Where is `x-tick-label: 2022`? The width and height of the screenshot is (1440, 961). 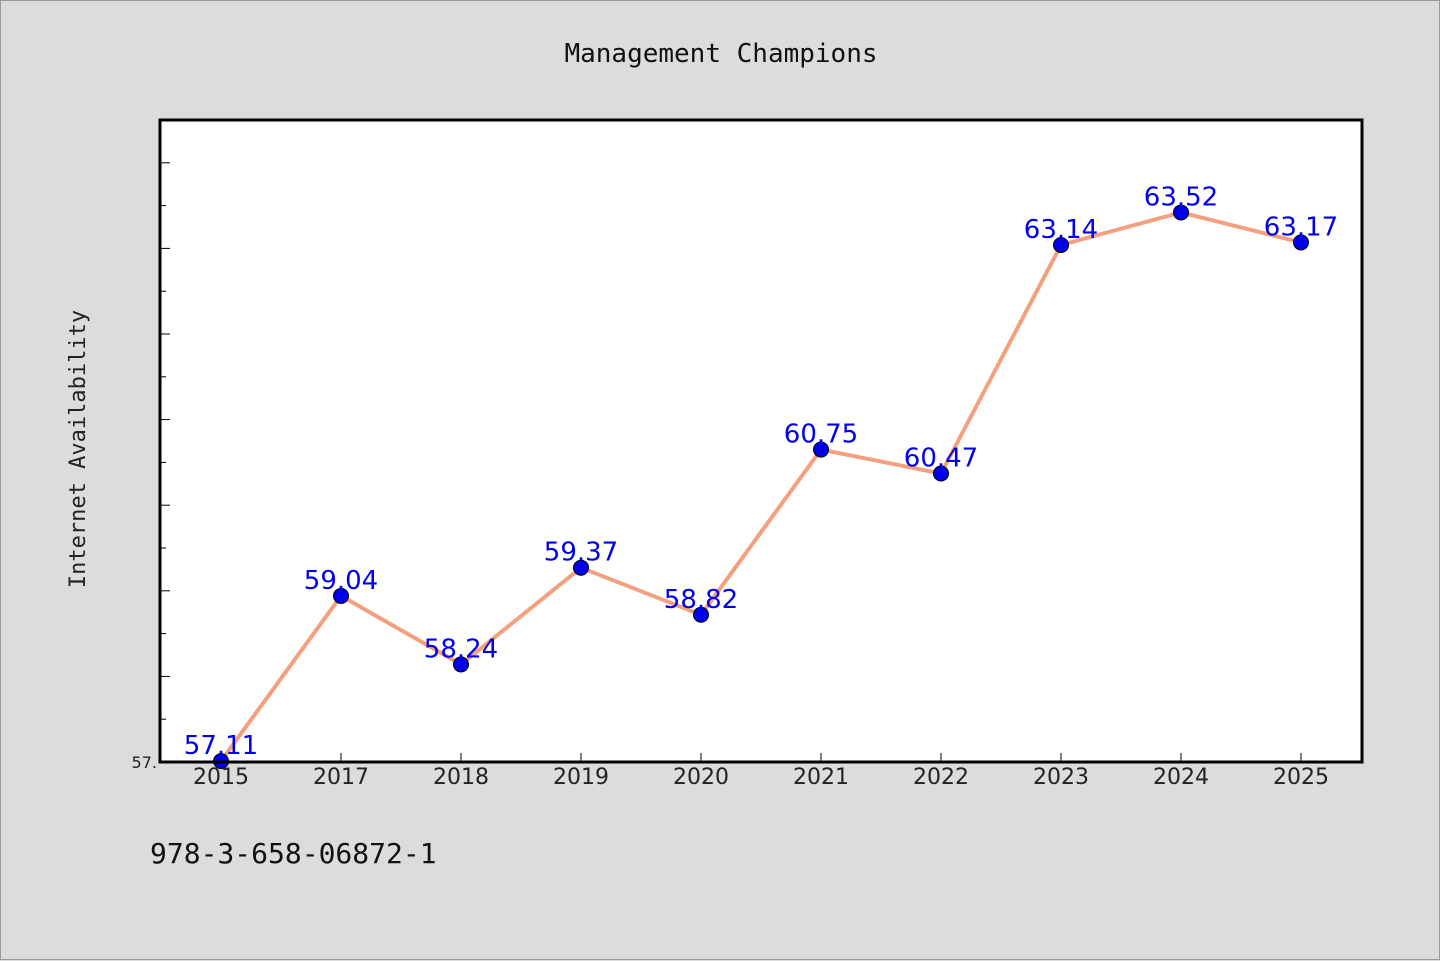
x-tick-label: 2022 is located at coordinates (941, 777).